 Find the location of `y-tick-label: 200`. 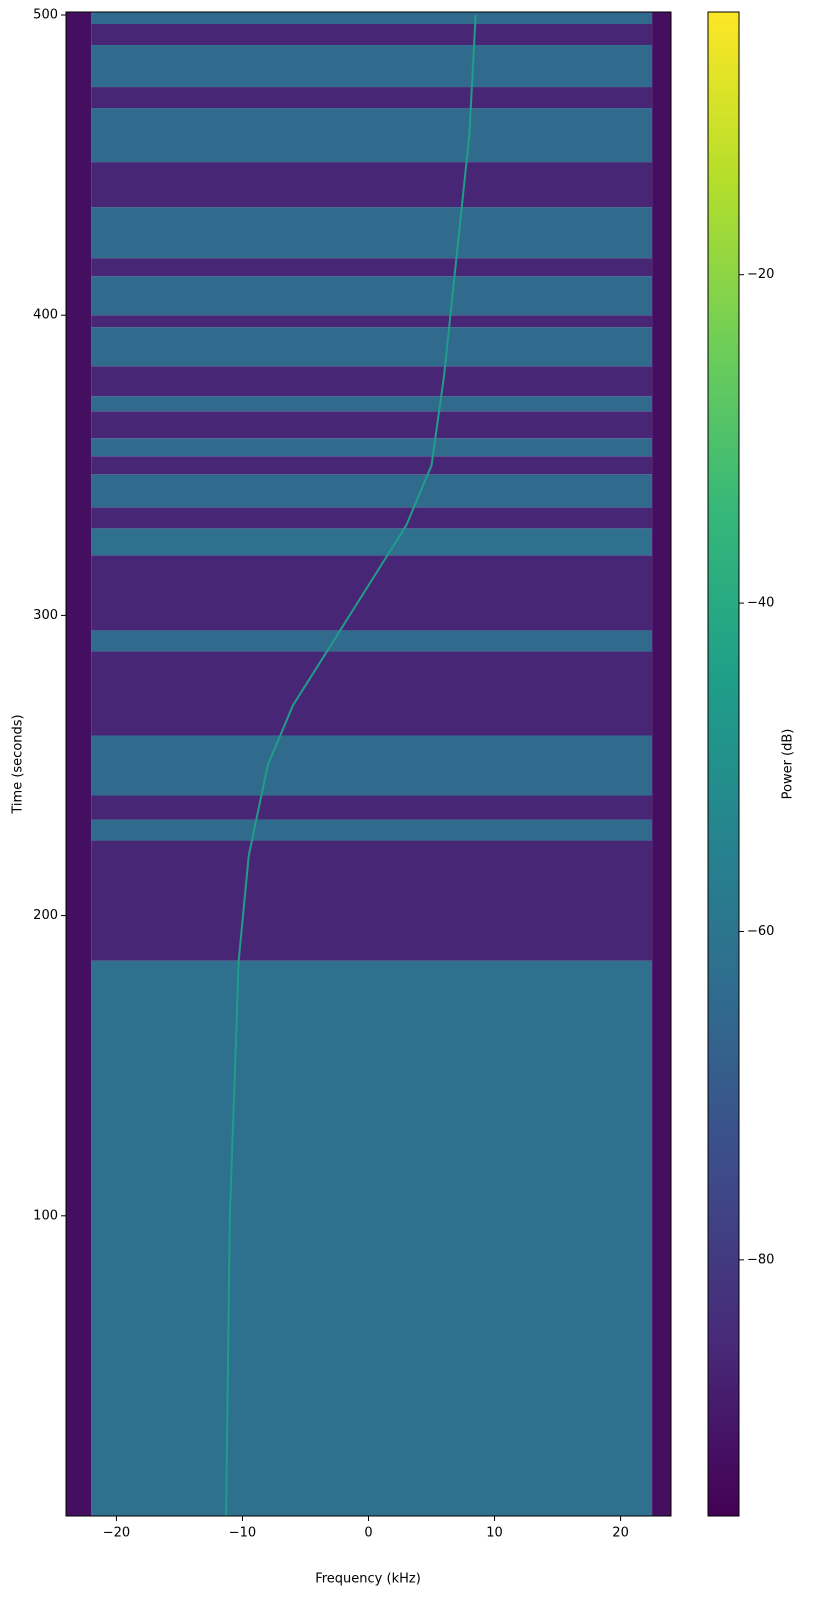

y-tick-label: 200 is located at coordinates (45, 915).